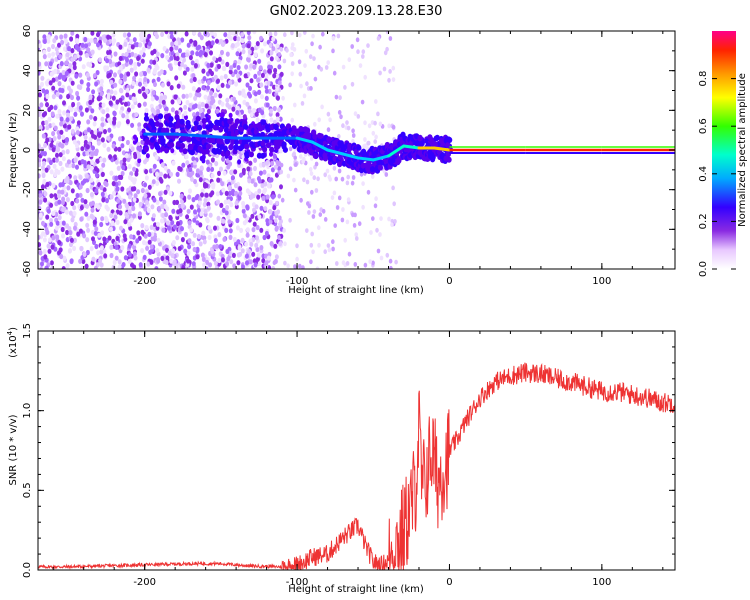 The height and width of the screenshot is (600, 750). What do you see at coordinates (27, 31) in the screenshot?
I see `y-tick-label: 60` at bounding box center [27, 31].